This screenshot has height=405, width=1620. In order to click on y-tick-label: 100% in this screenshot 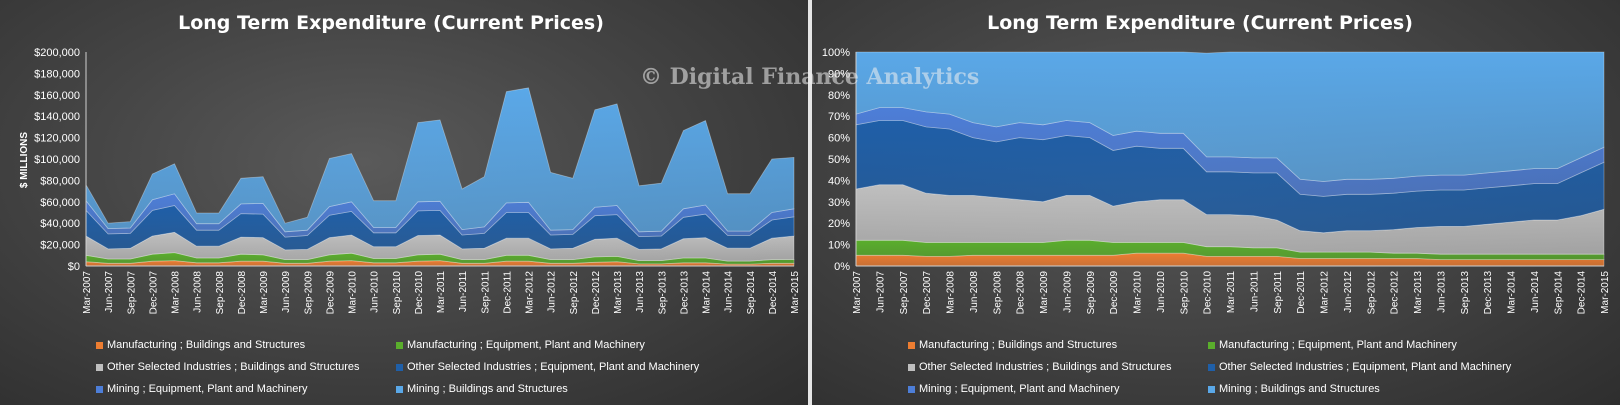, I will do `click(836, 53)`.